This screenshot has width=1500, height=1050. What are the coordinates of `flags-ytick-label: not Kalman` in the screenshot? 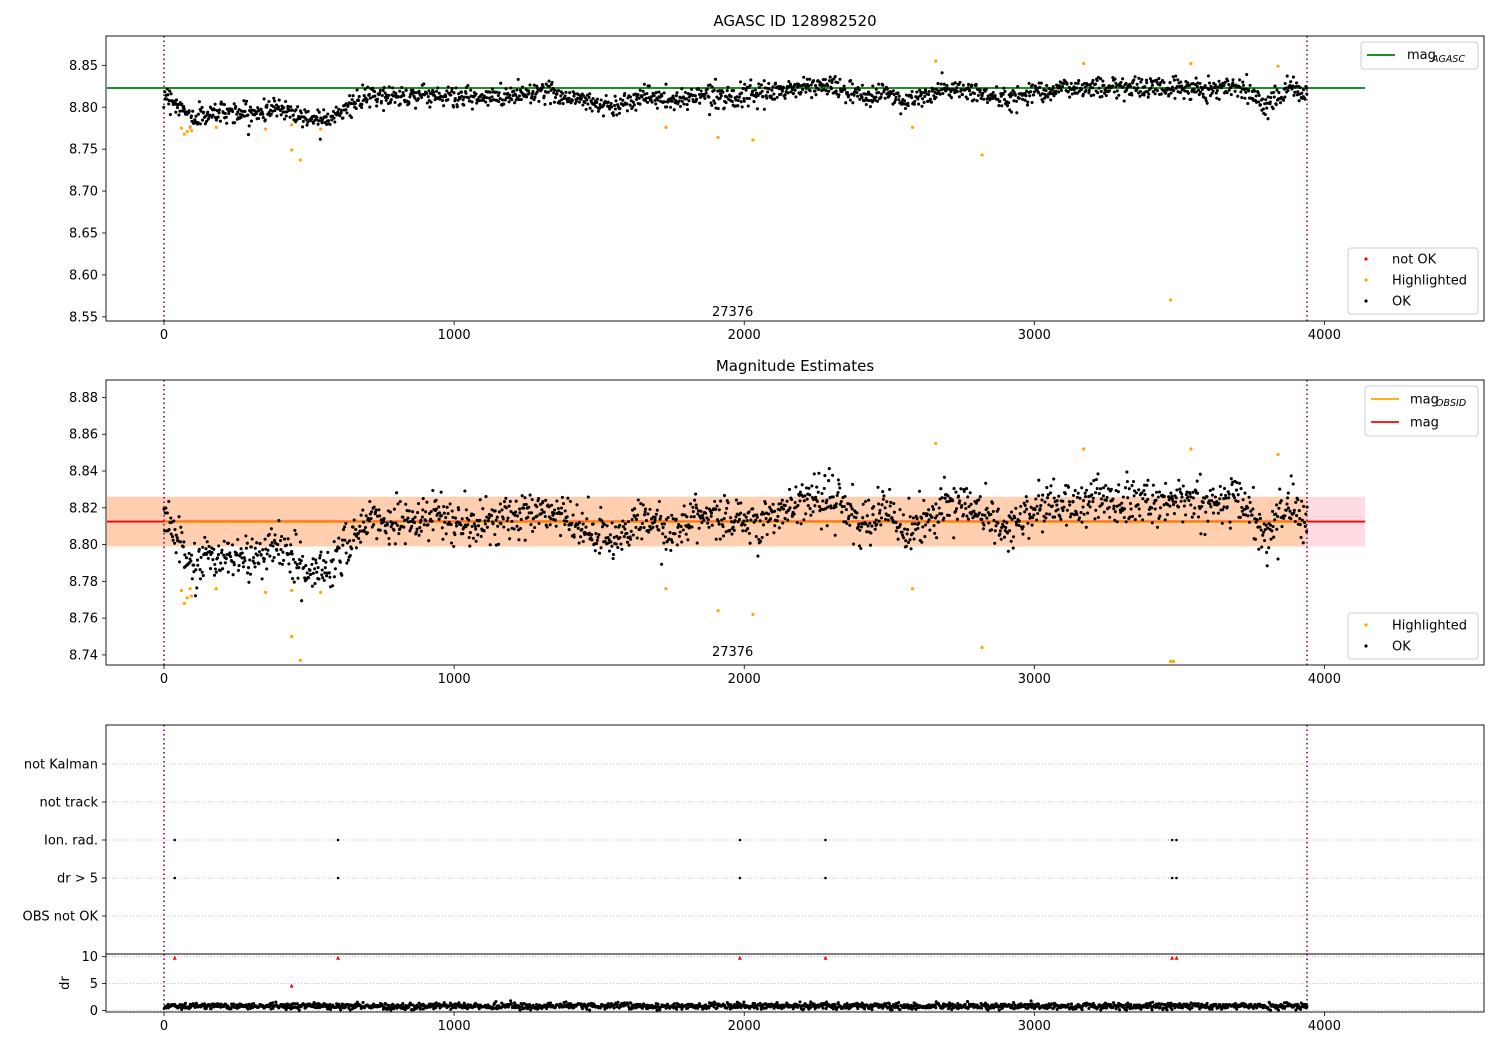 It's located at (61, 765).